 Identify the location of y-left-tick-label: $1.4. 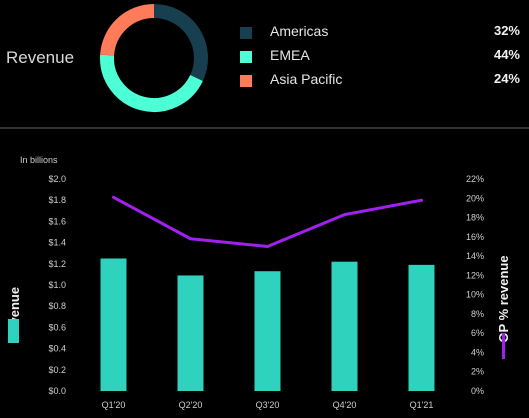
(57, 243).